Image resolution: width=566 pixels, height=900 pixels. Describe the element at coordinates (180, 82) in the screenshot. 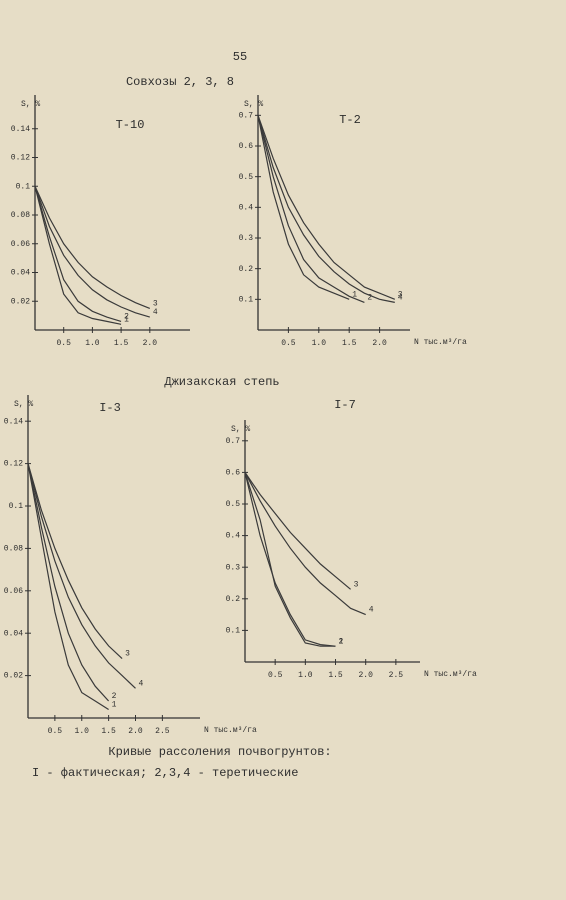

I see `heading: Совхозы 2, 3, 8` at that location.